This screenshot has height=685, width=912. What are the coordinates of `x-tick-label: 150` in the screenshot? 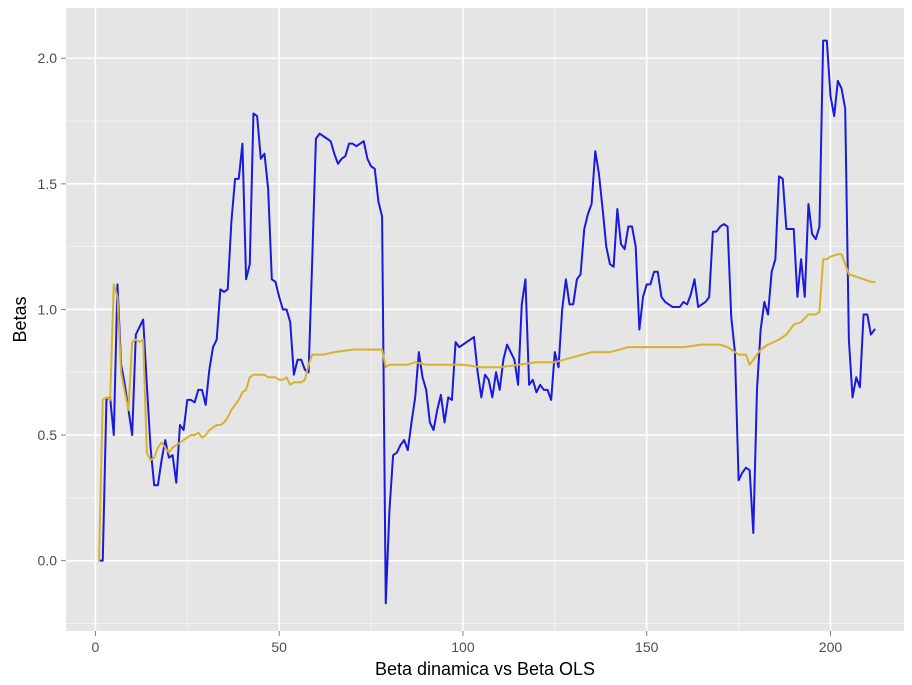 It's located at (647, 647).